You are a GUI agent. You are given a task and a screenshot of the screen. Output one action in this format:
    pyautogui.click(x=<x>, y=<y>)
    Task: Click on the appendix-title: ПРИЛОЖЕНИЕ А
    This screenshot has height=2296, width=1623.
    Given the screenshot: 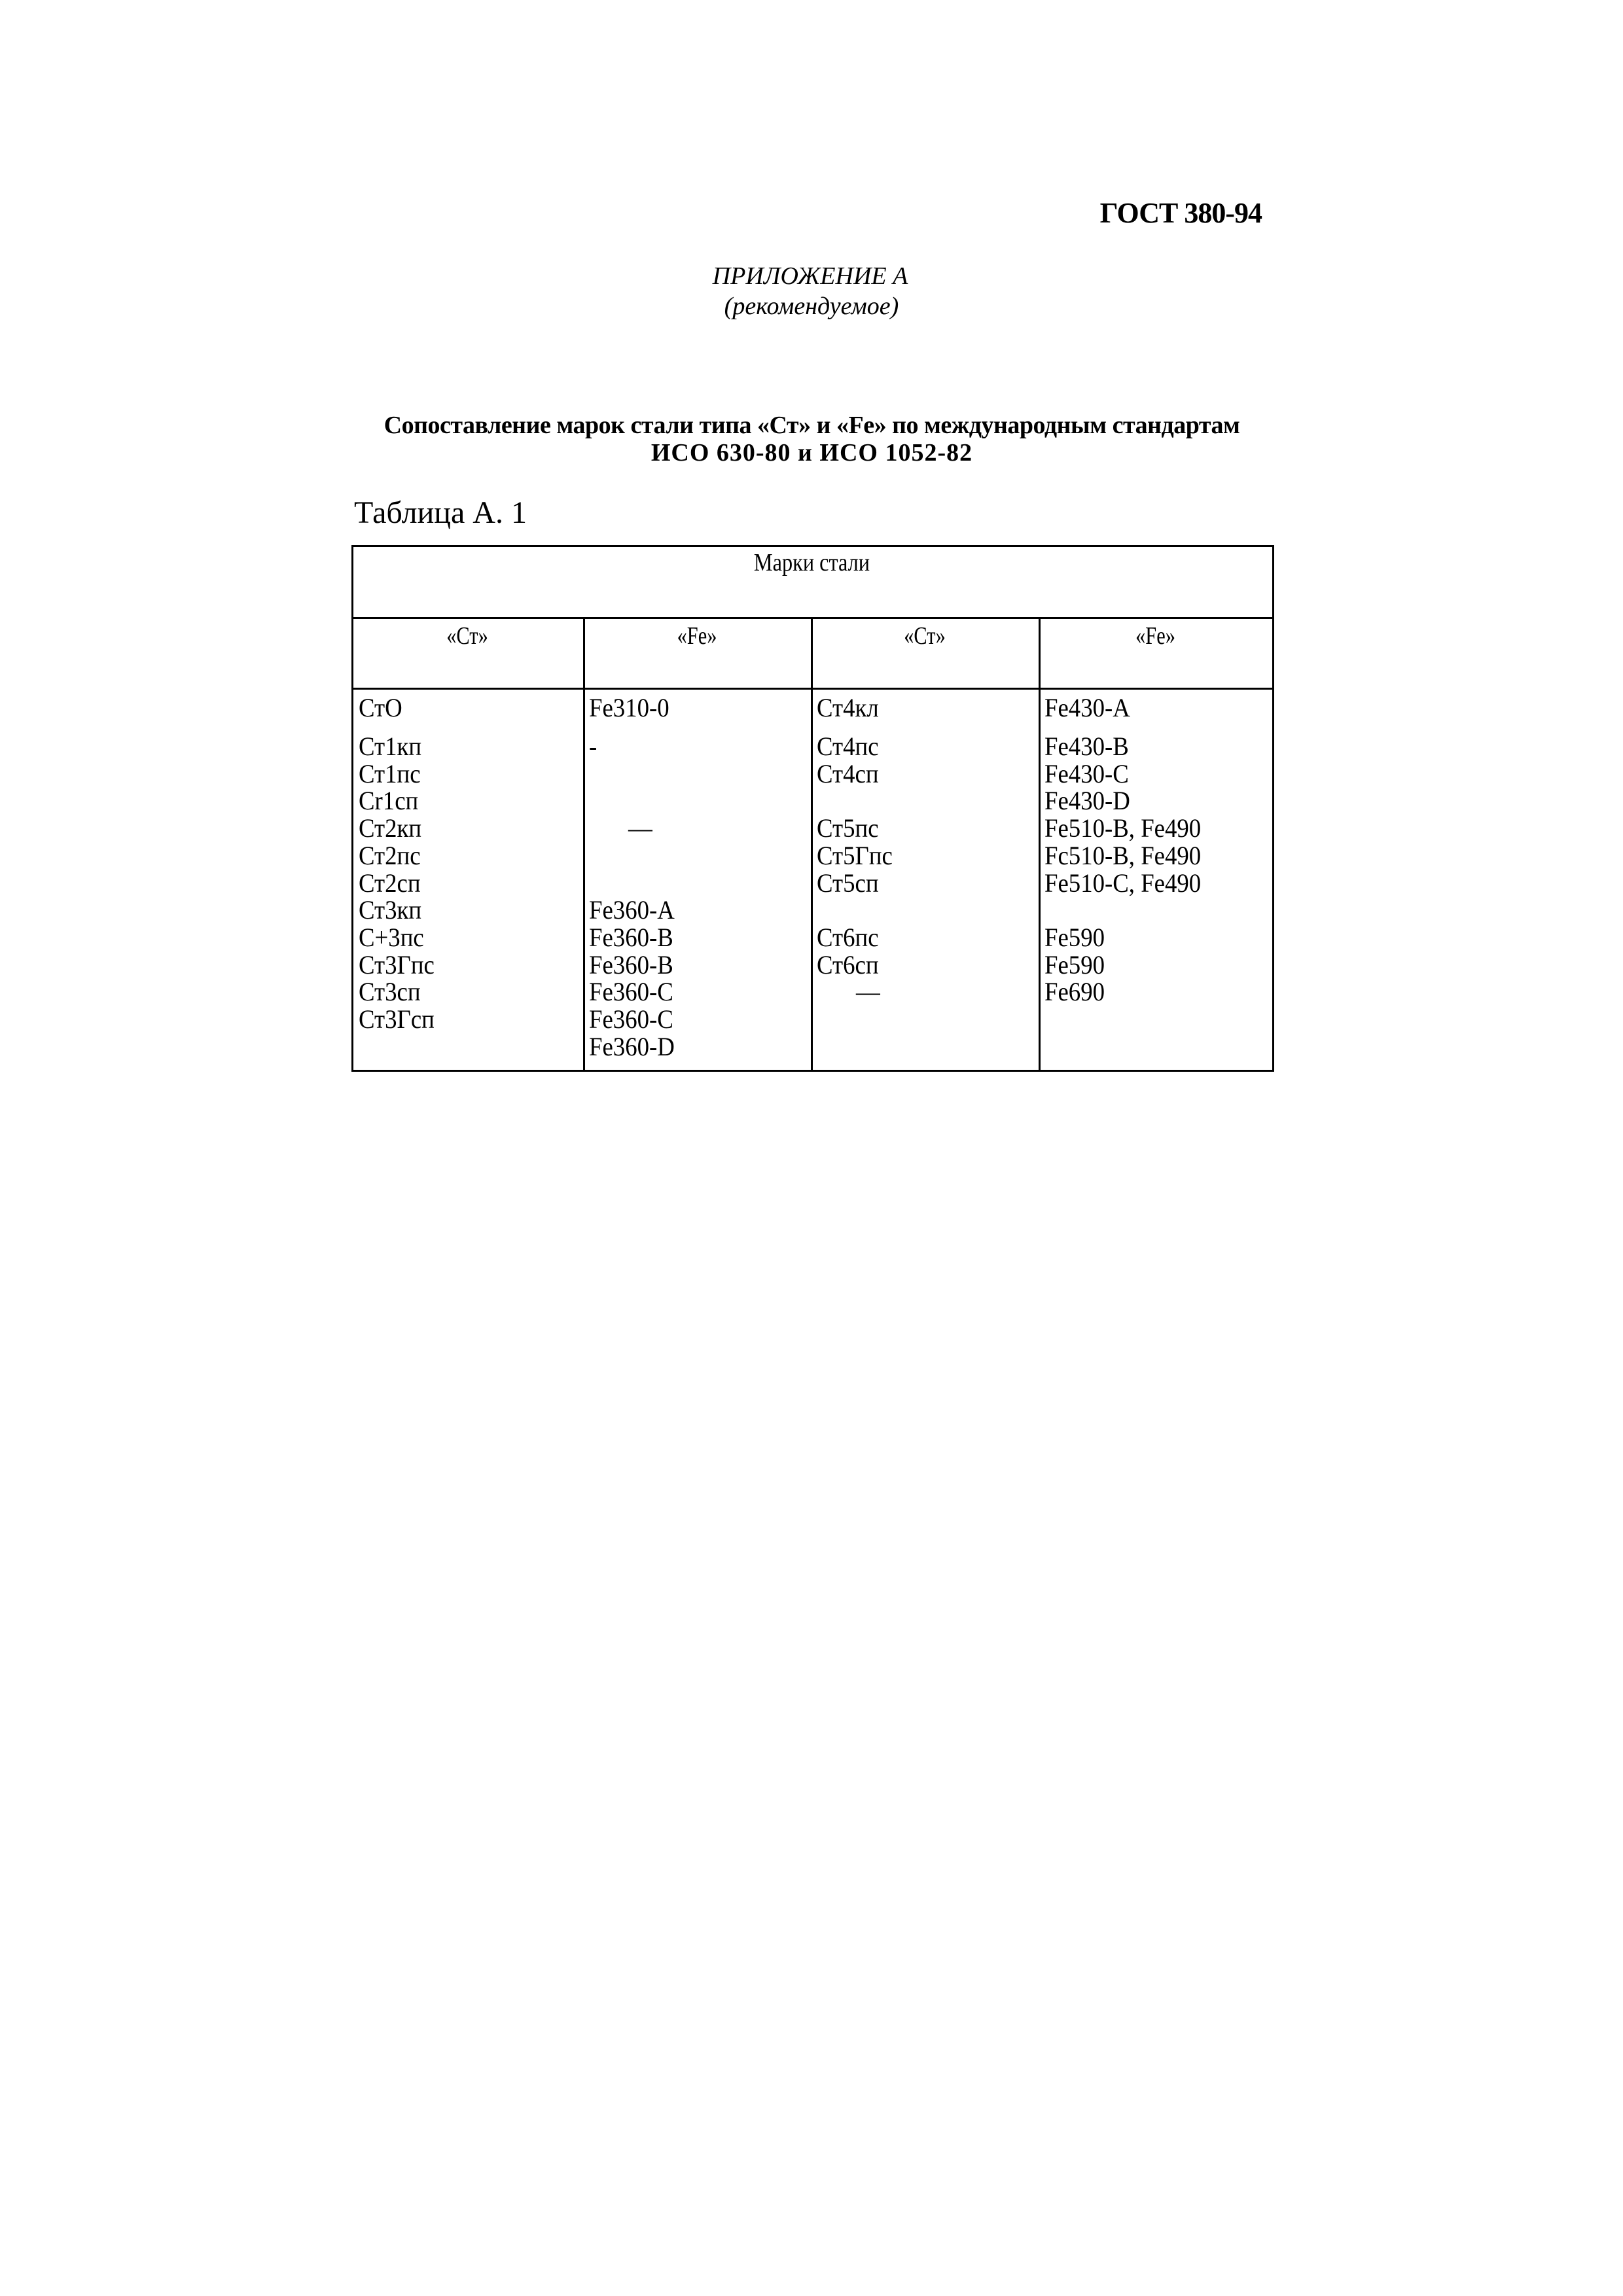 What is the action you would take?
    pyautogui.click(x=810, y=276)
    